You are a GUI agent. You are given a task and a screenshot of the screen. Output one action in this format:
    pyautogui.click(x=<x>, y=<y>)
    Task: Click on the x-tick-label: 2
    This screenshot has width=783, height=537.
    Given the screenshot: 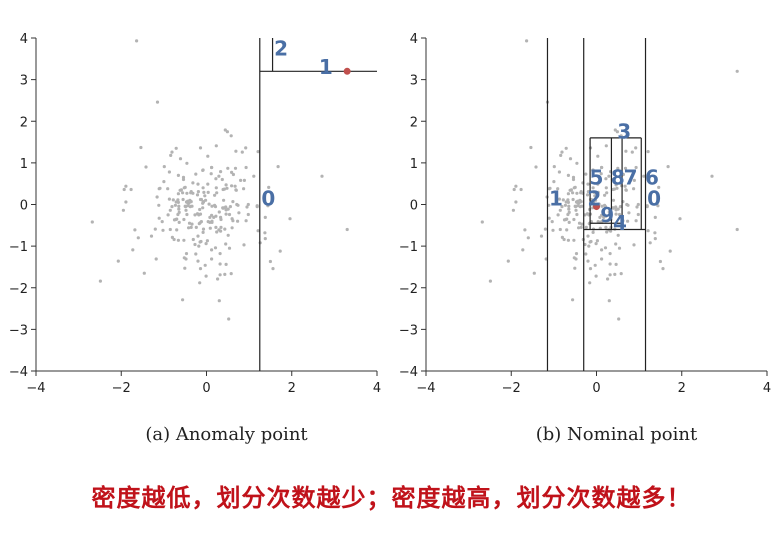 What is the action you would take?
    pyautogui.click(x=682, y=388)
    